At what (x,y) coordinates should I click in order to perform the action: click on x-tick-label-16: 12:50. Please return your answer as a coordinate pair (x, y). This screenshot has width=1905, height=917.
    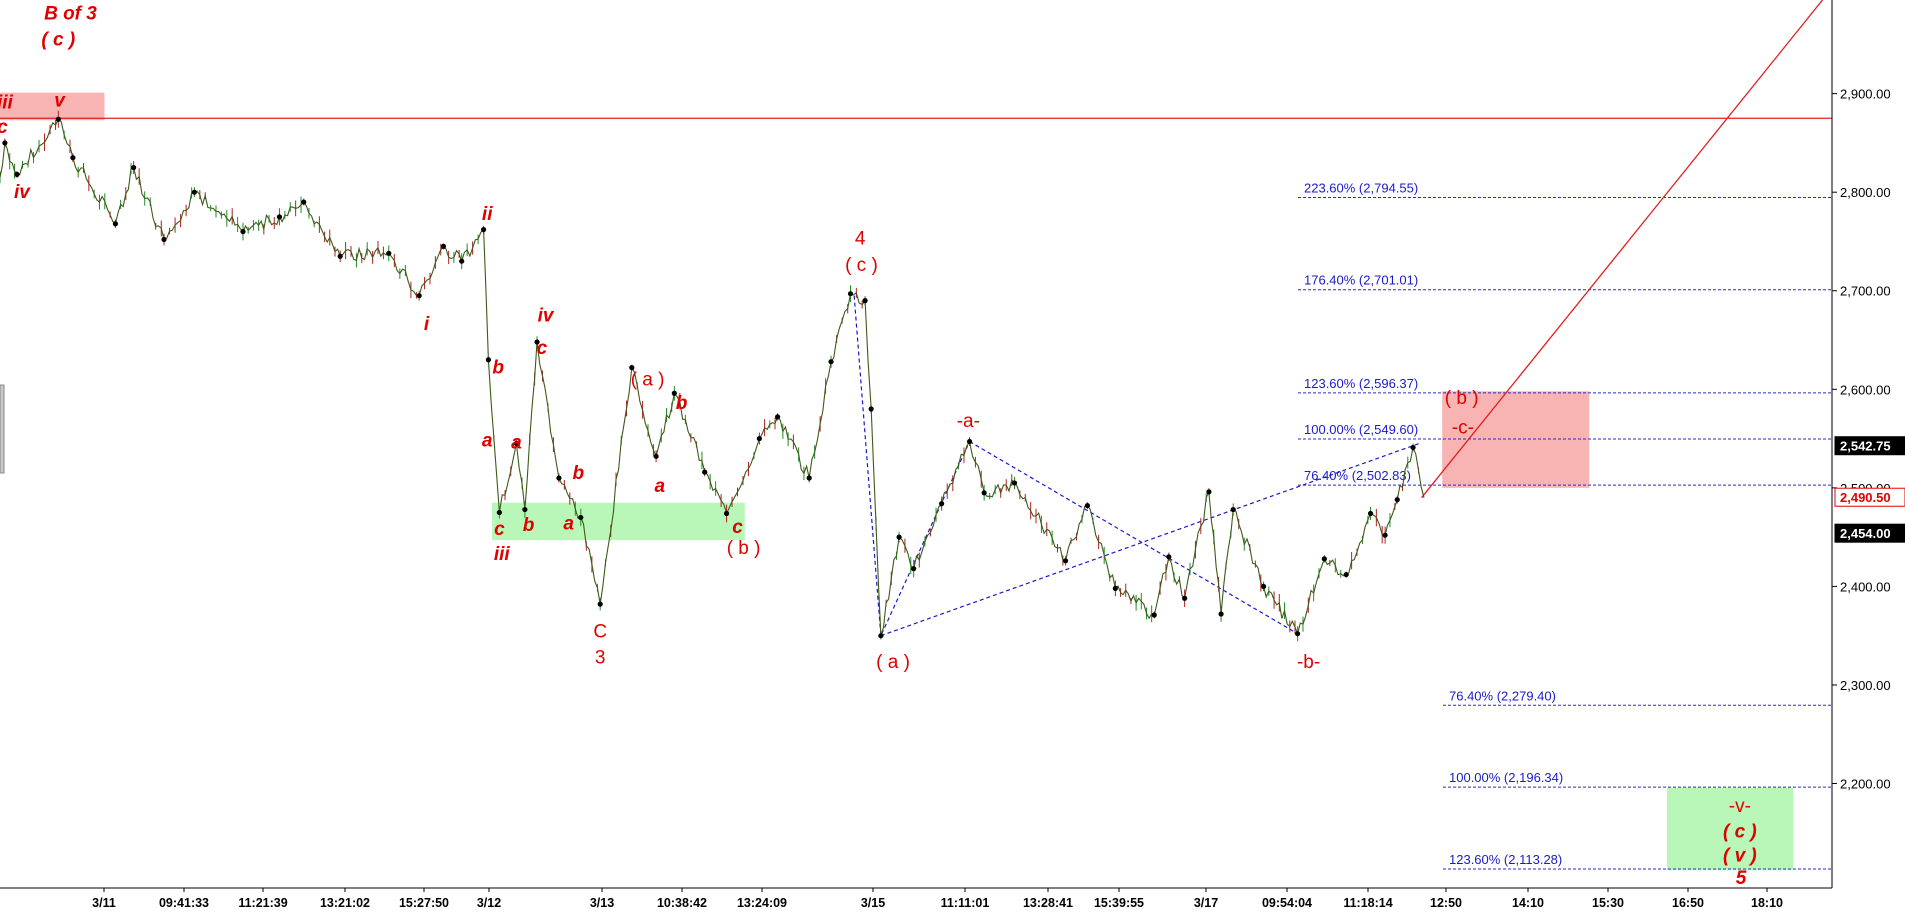
    Looking at the image, I should click on (1446, 903).